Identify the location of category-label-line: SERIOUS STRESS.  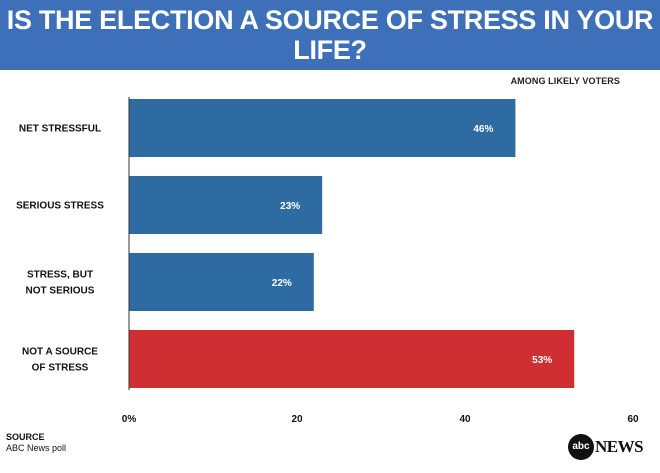
(60, 206).